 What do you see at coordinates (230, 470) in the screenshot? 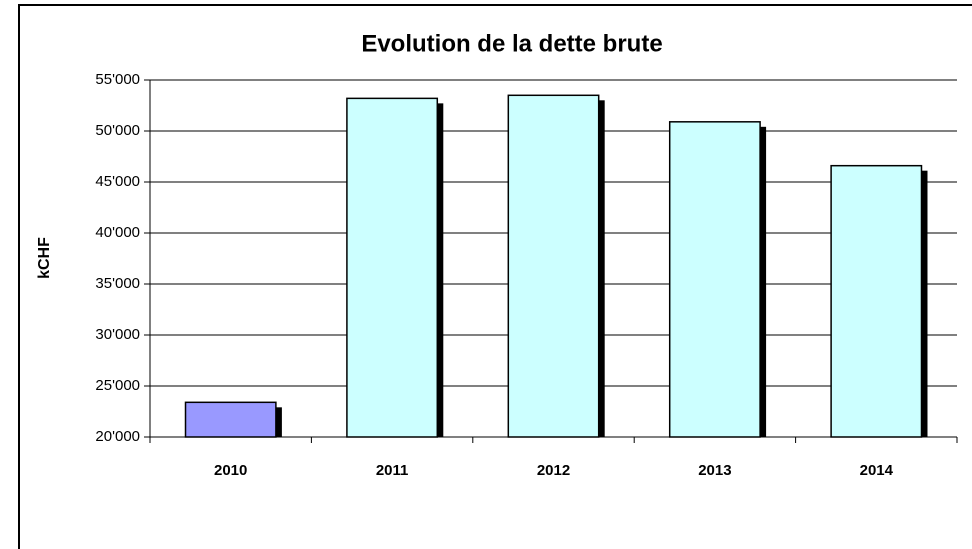
I see `x-tick-label: 2010` at bounding box center [230, 470].